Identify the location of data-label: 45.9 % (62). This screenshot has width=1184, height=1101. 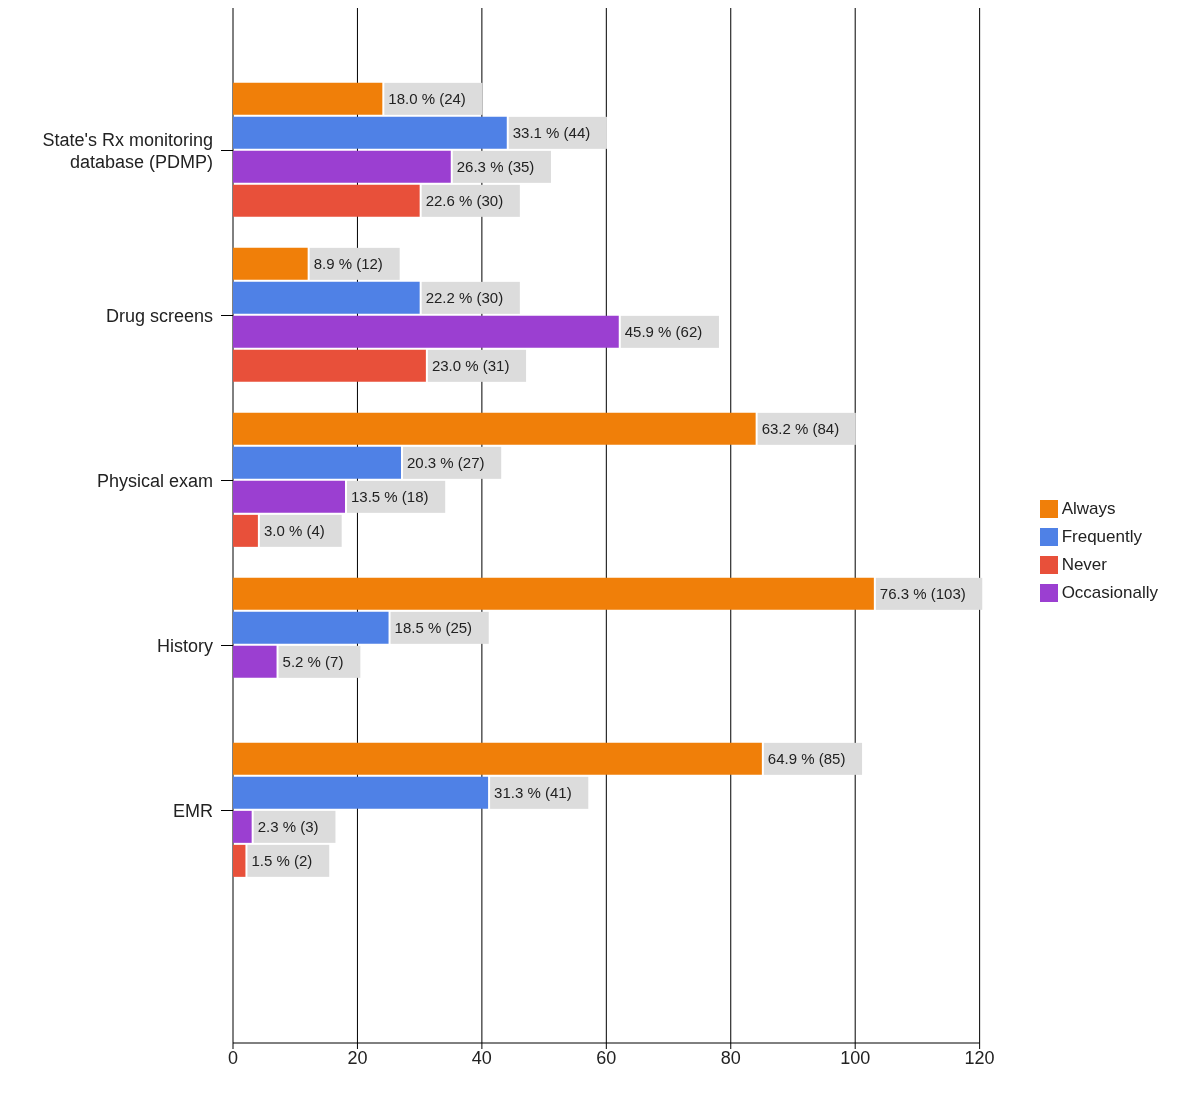
(663, 332).